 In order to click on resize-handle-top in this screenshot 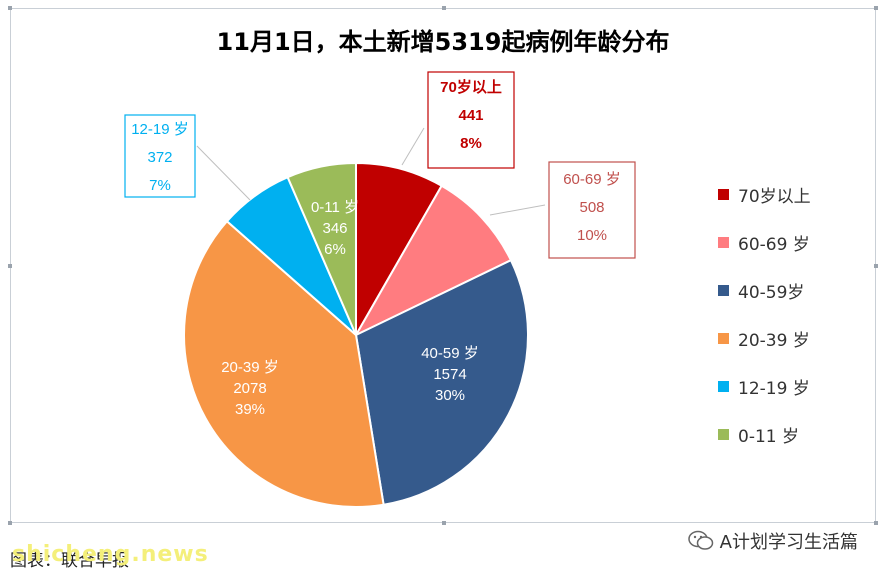, I will do `click(444, 8)`.